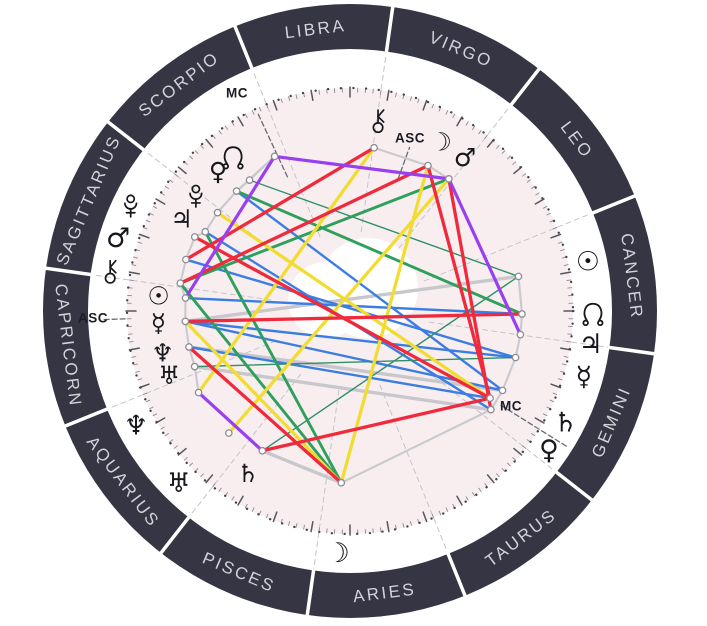 This screenshot has width=707, height=626. I want to click on planet-glyph-mercury-inner: ☿, so click(158, 323).